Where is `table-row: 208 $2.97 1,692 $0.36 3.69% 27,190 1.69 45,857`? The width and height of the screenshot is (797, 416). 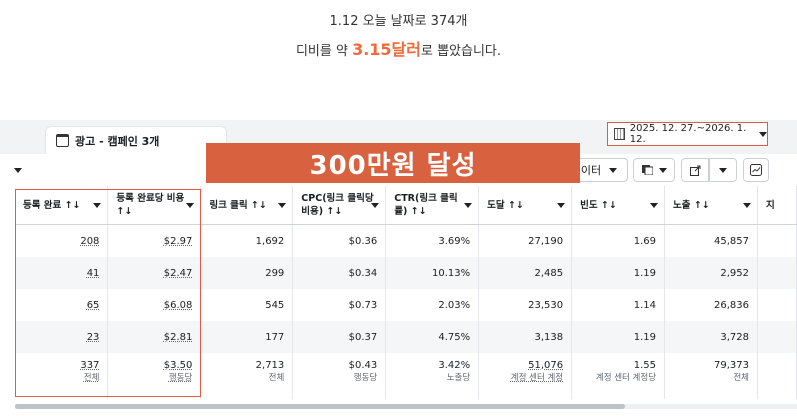
table-row: 208 $2.97 1,692 $0.36 3.69% 27,190 1.69 45,857 is located at coordinates (406, 240).